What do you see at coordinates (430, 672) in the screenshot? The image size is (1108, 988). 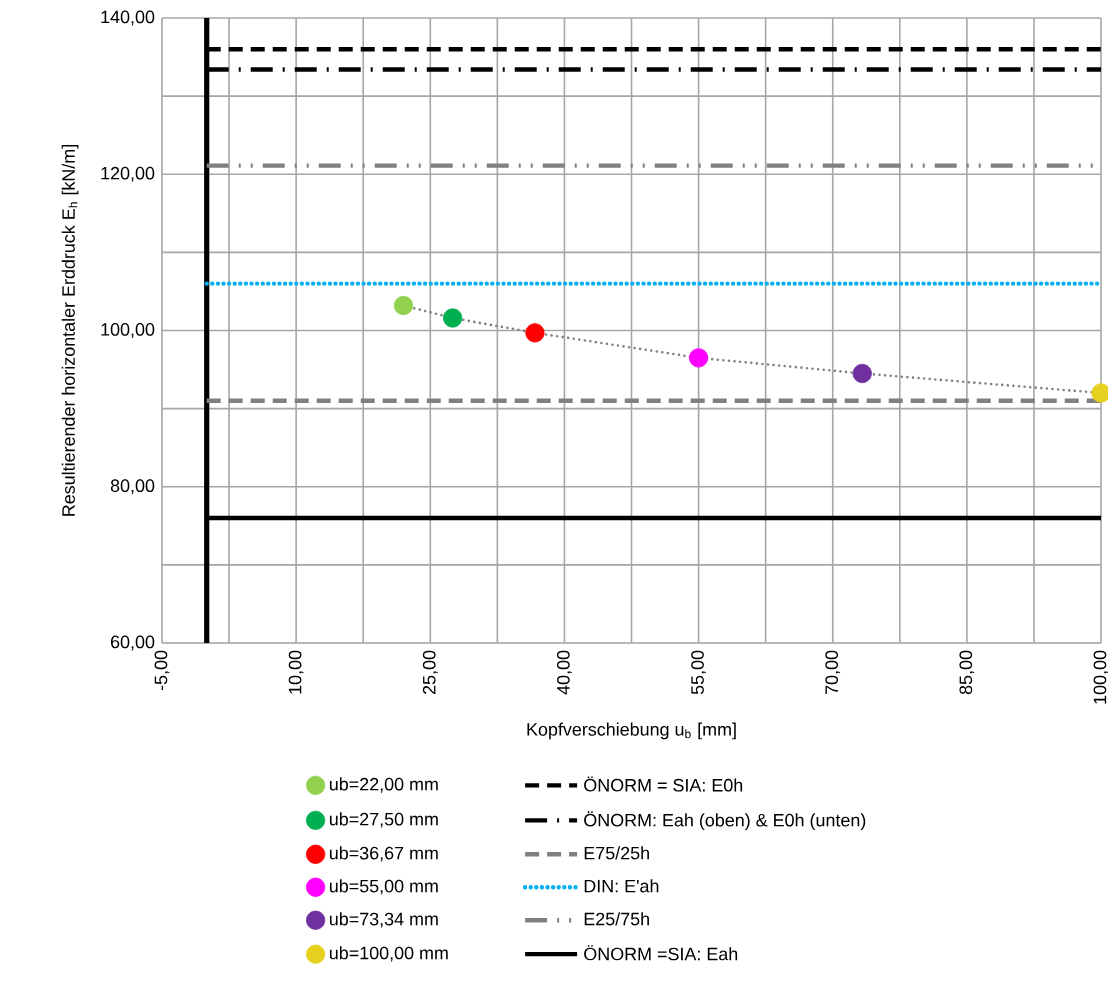 I see `x-tick-label: 25,00` at bounding box center [430, 672].